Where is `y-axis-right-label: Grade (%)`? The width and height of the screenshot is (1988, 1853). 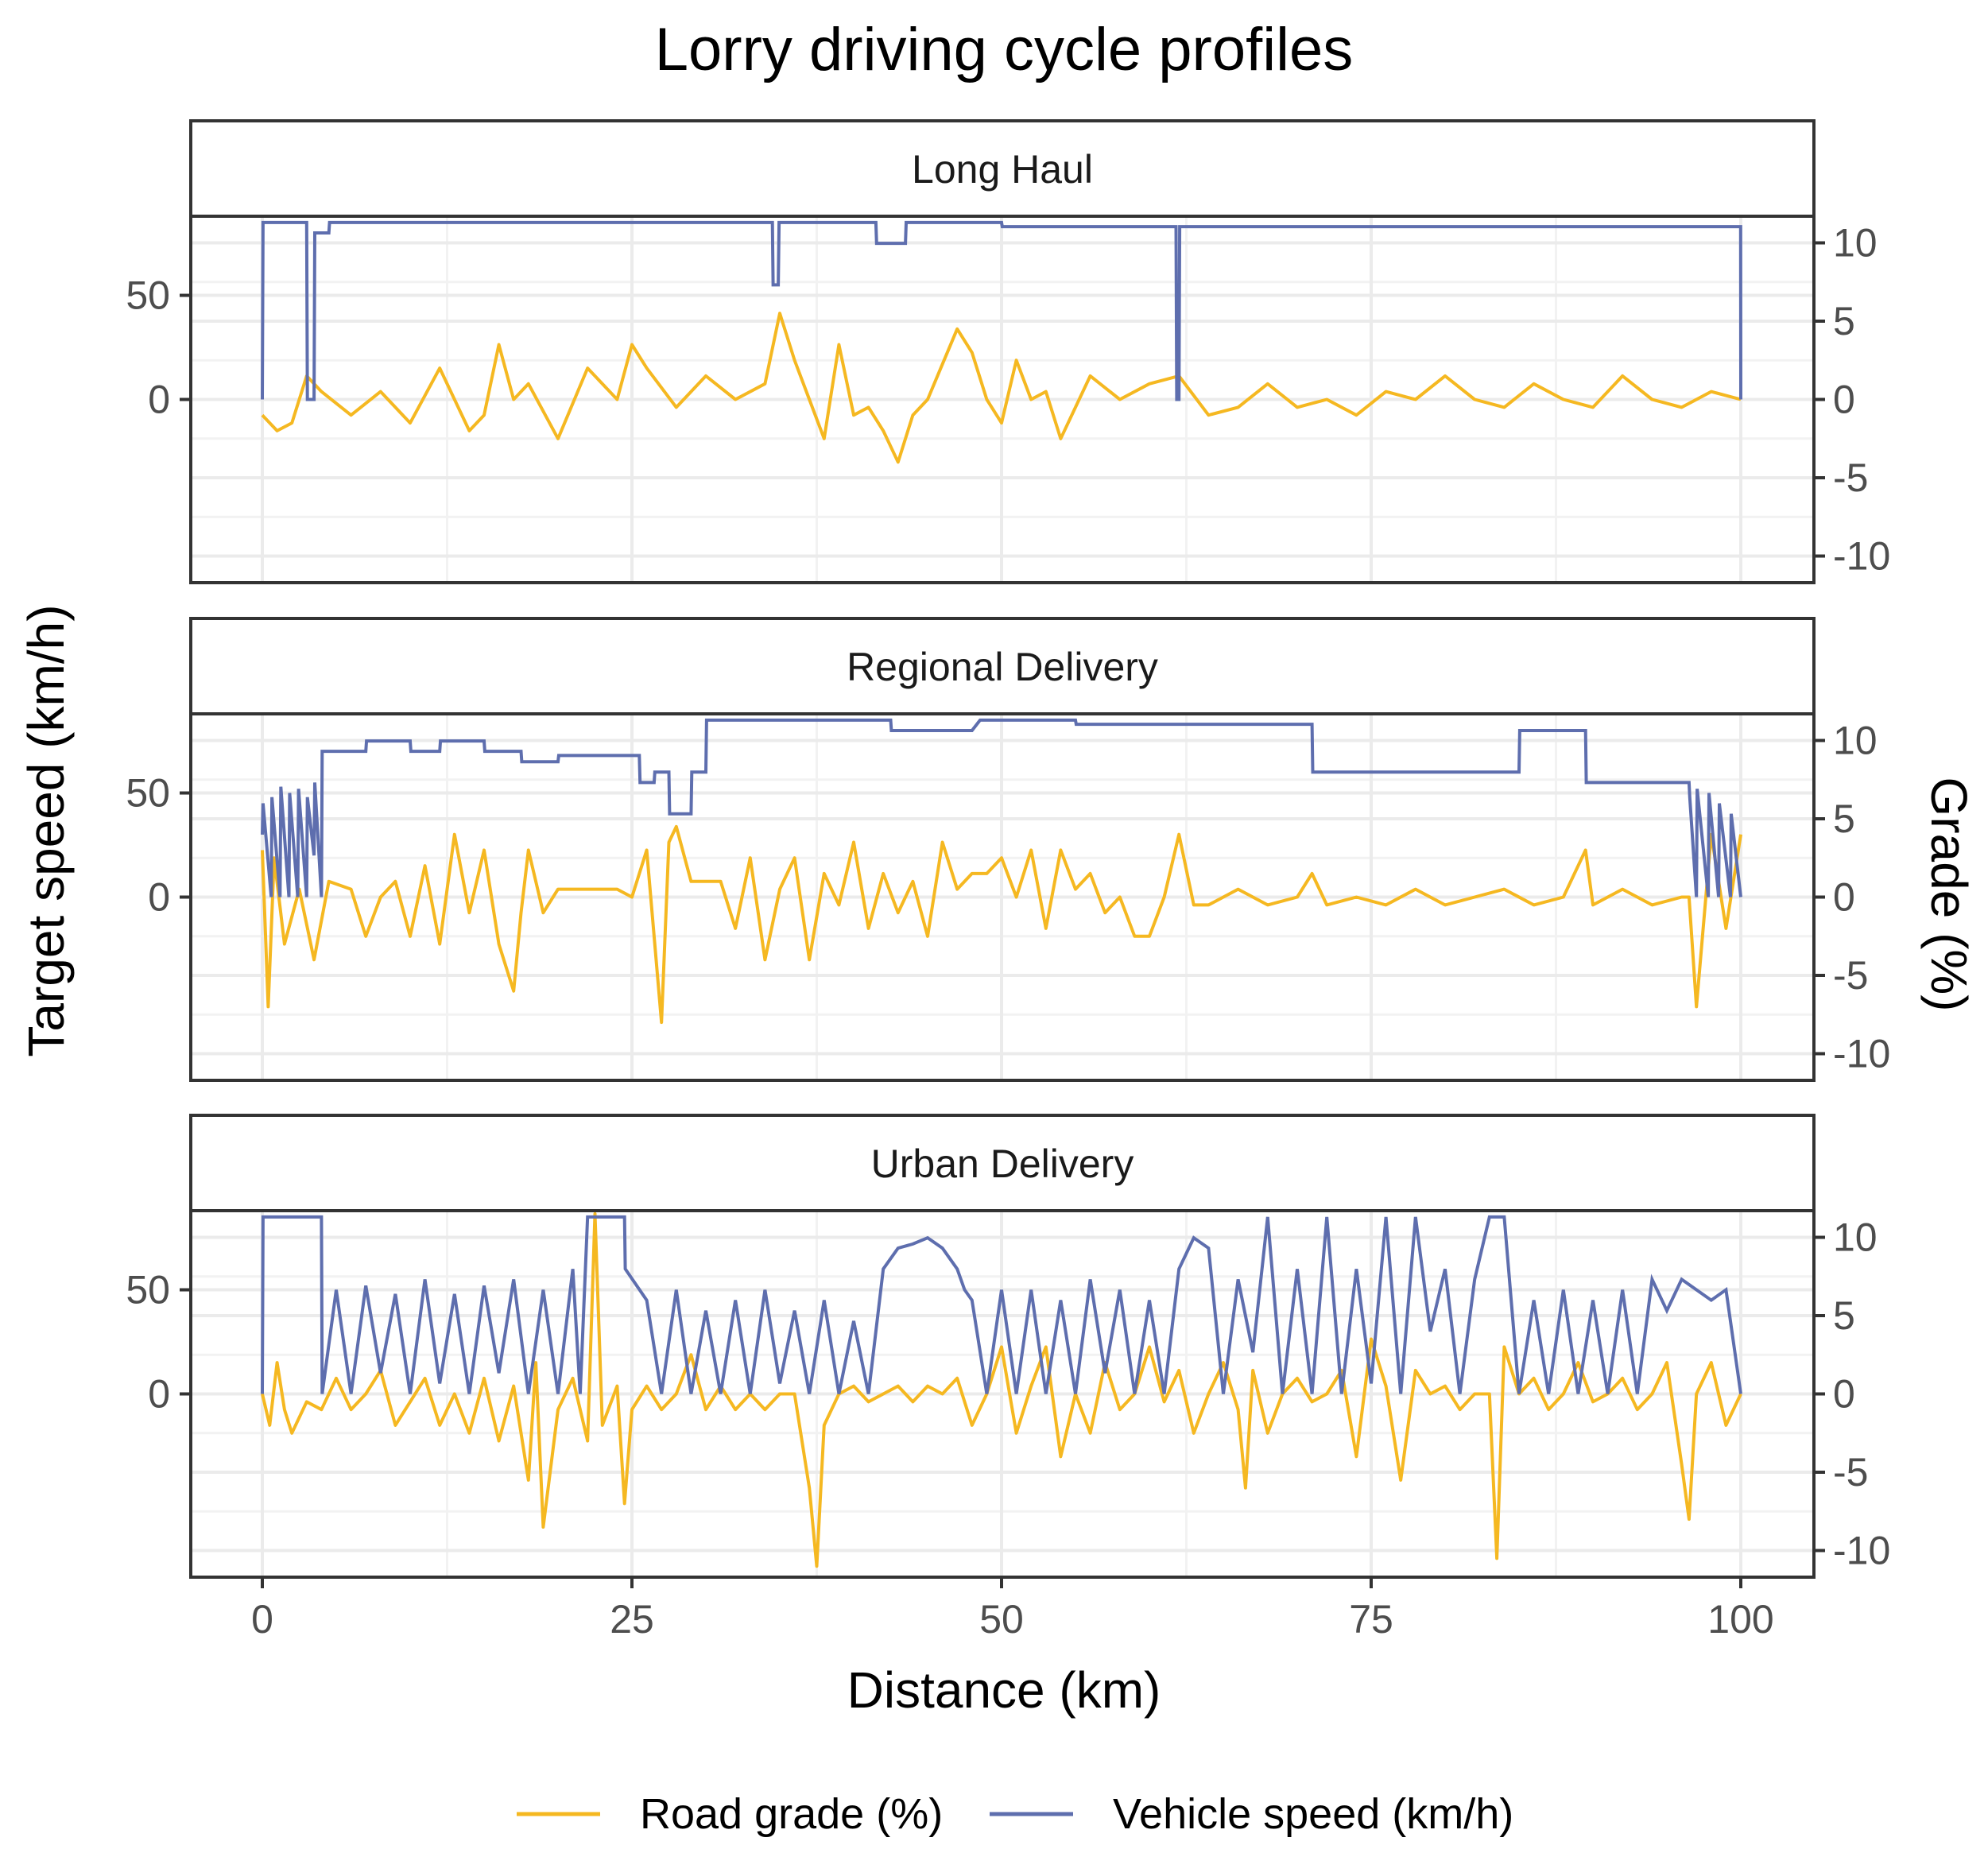 y-axis-right-label: Grade (%) is located at coordinates (1949, 894).